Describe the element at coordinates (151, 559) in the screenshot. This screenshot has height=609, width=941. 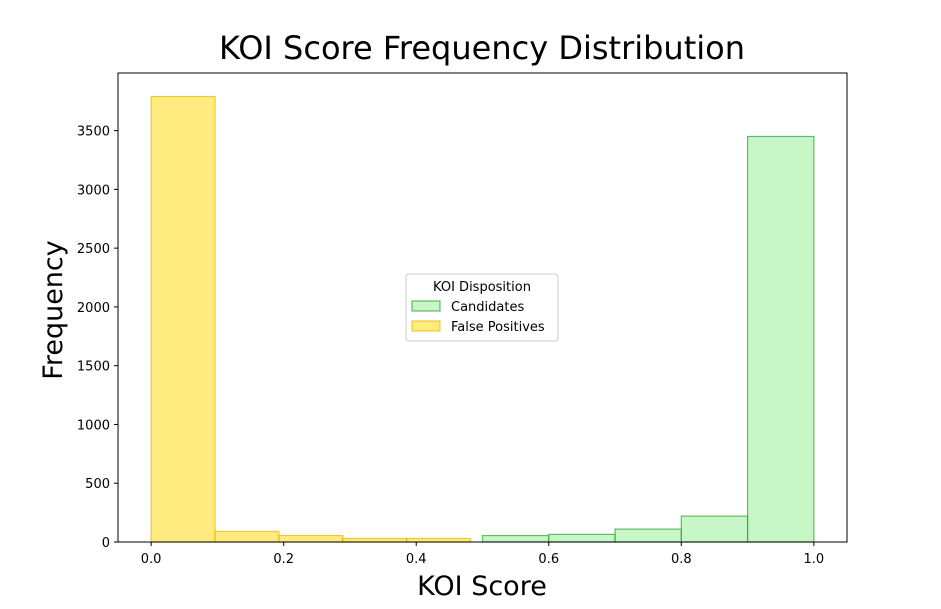
I see `x-tick-label: 0.0` at that location.